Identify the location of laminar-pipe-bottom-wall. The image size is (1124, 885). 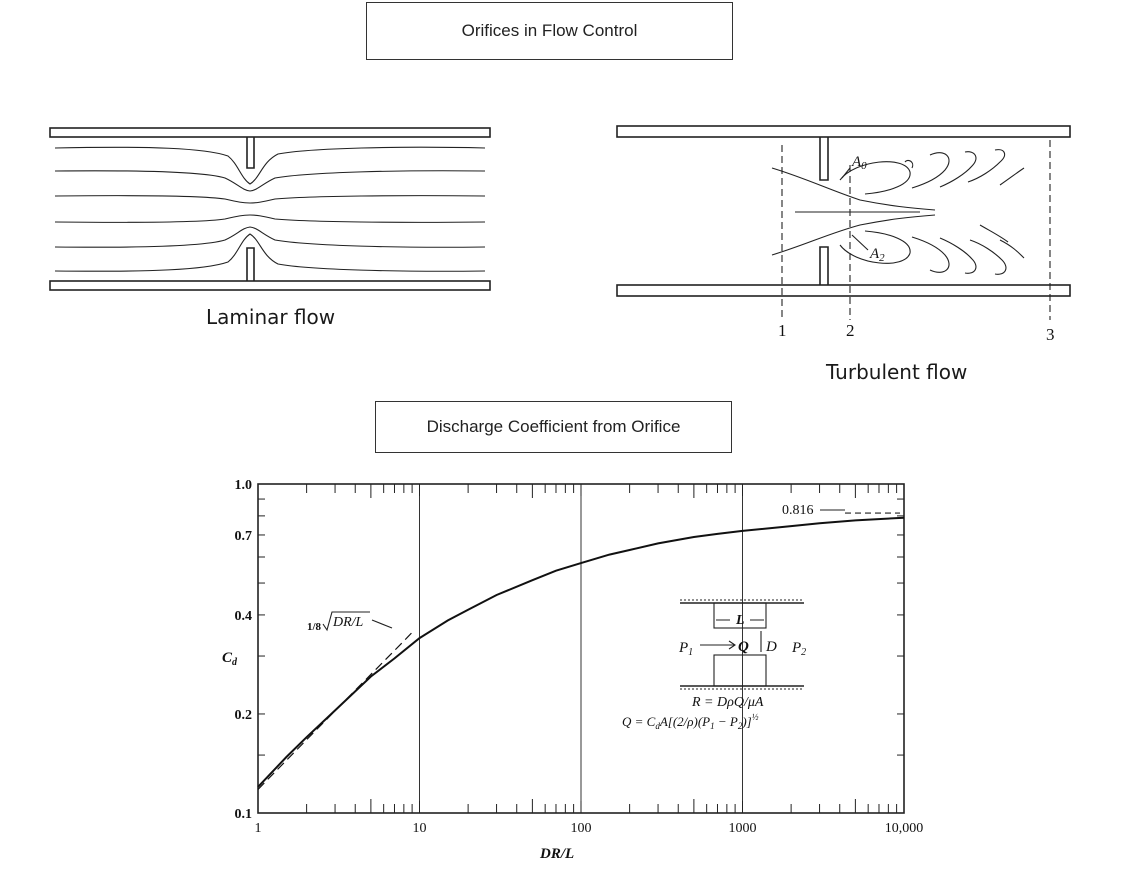
(270, 285).